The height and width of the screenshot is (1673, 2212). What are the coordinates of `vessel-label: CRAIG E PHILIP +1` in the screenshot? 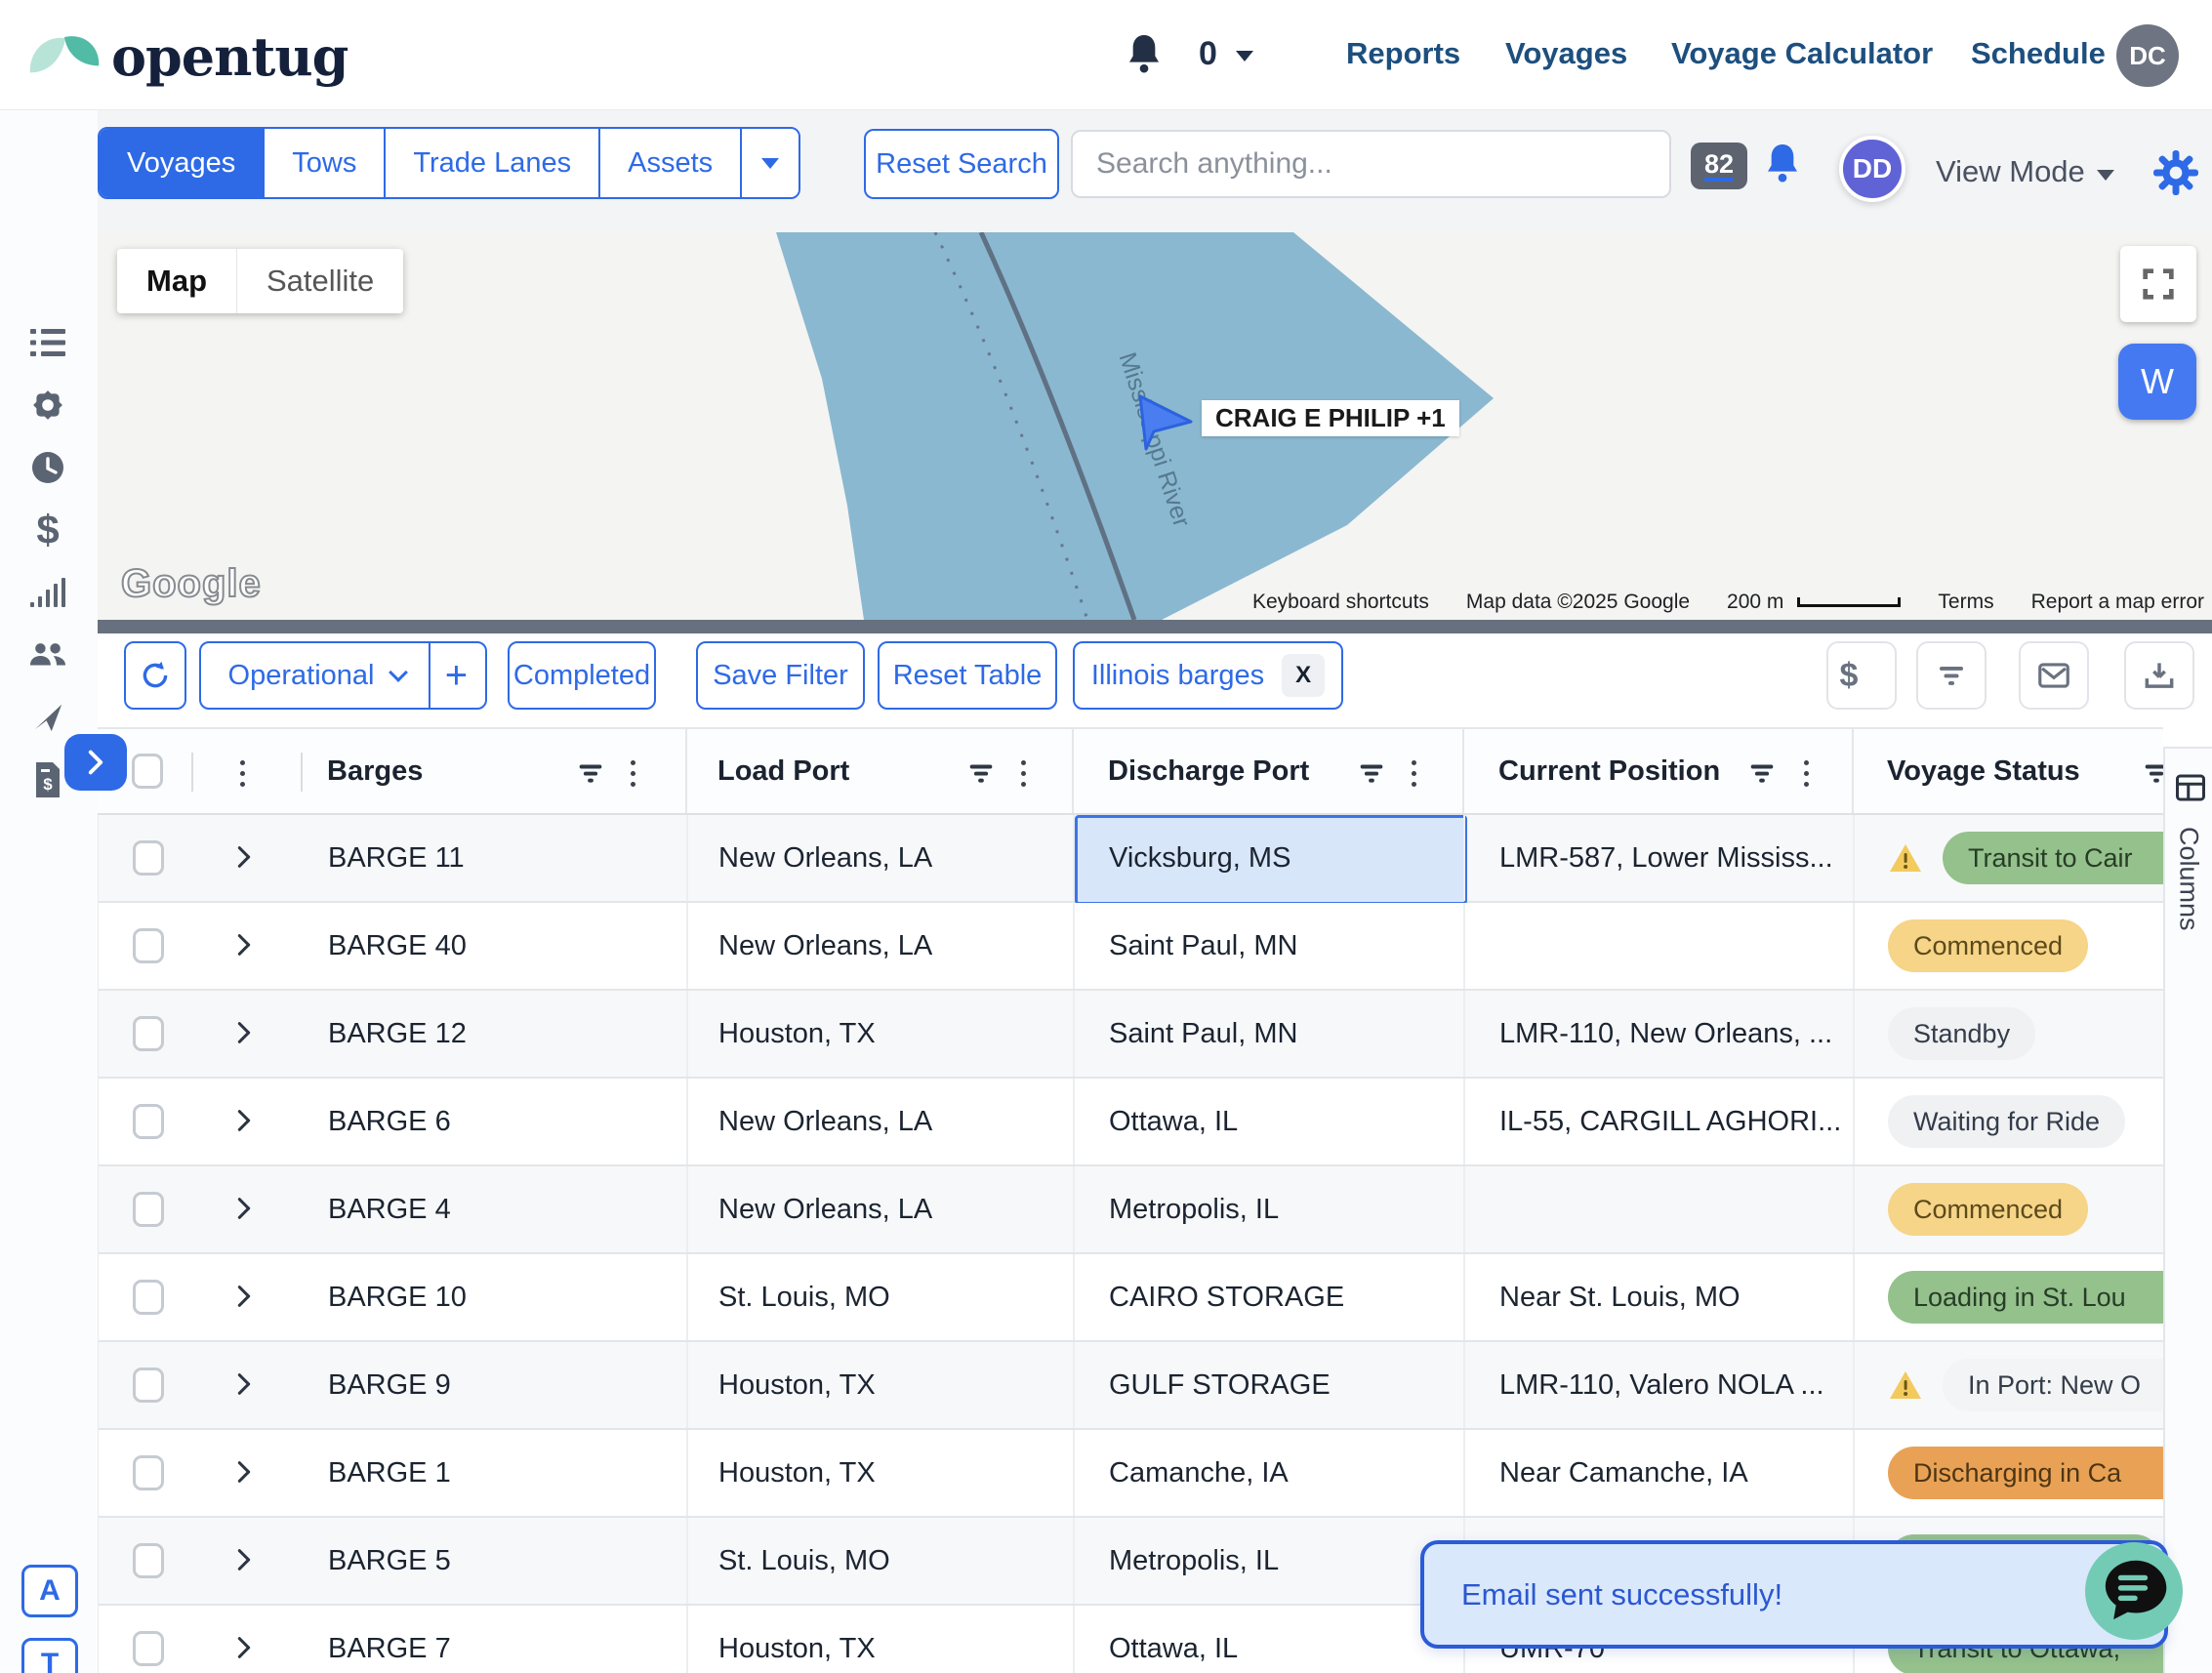 It's located at (1330, 418).